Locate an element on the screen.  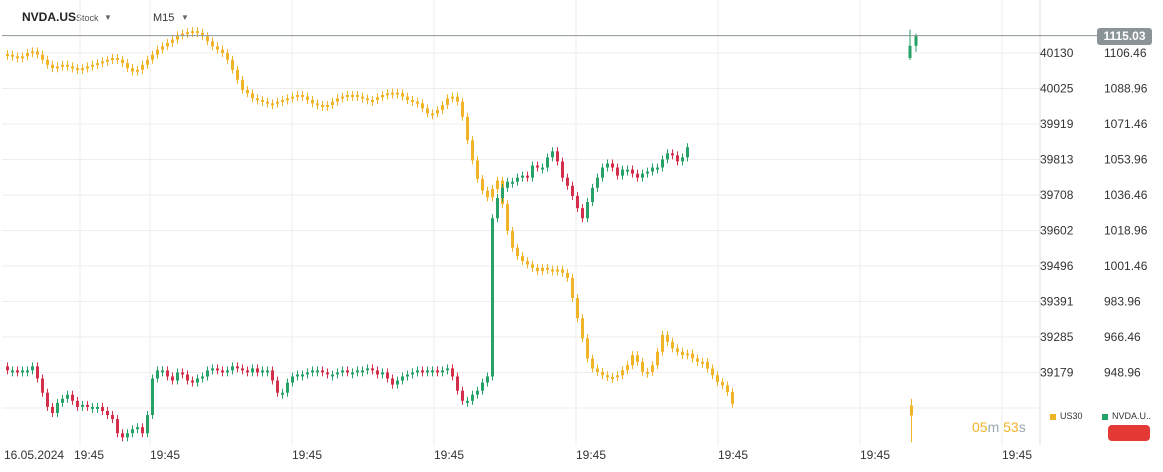
left-axis-tick: 39285 is located at coordinates (1057, 337).